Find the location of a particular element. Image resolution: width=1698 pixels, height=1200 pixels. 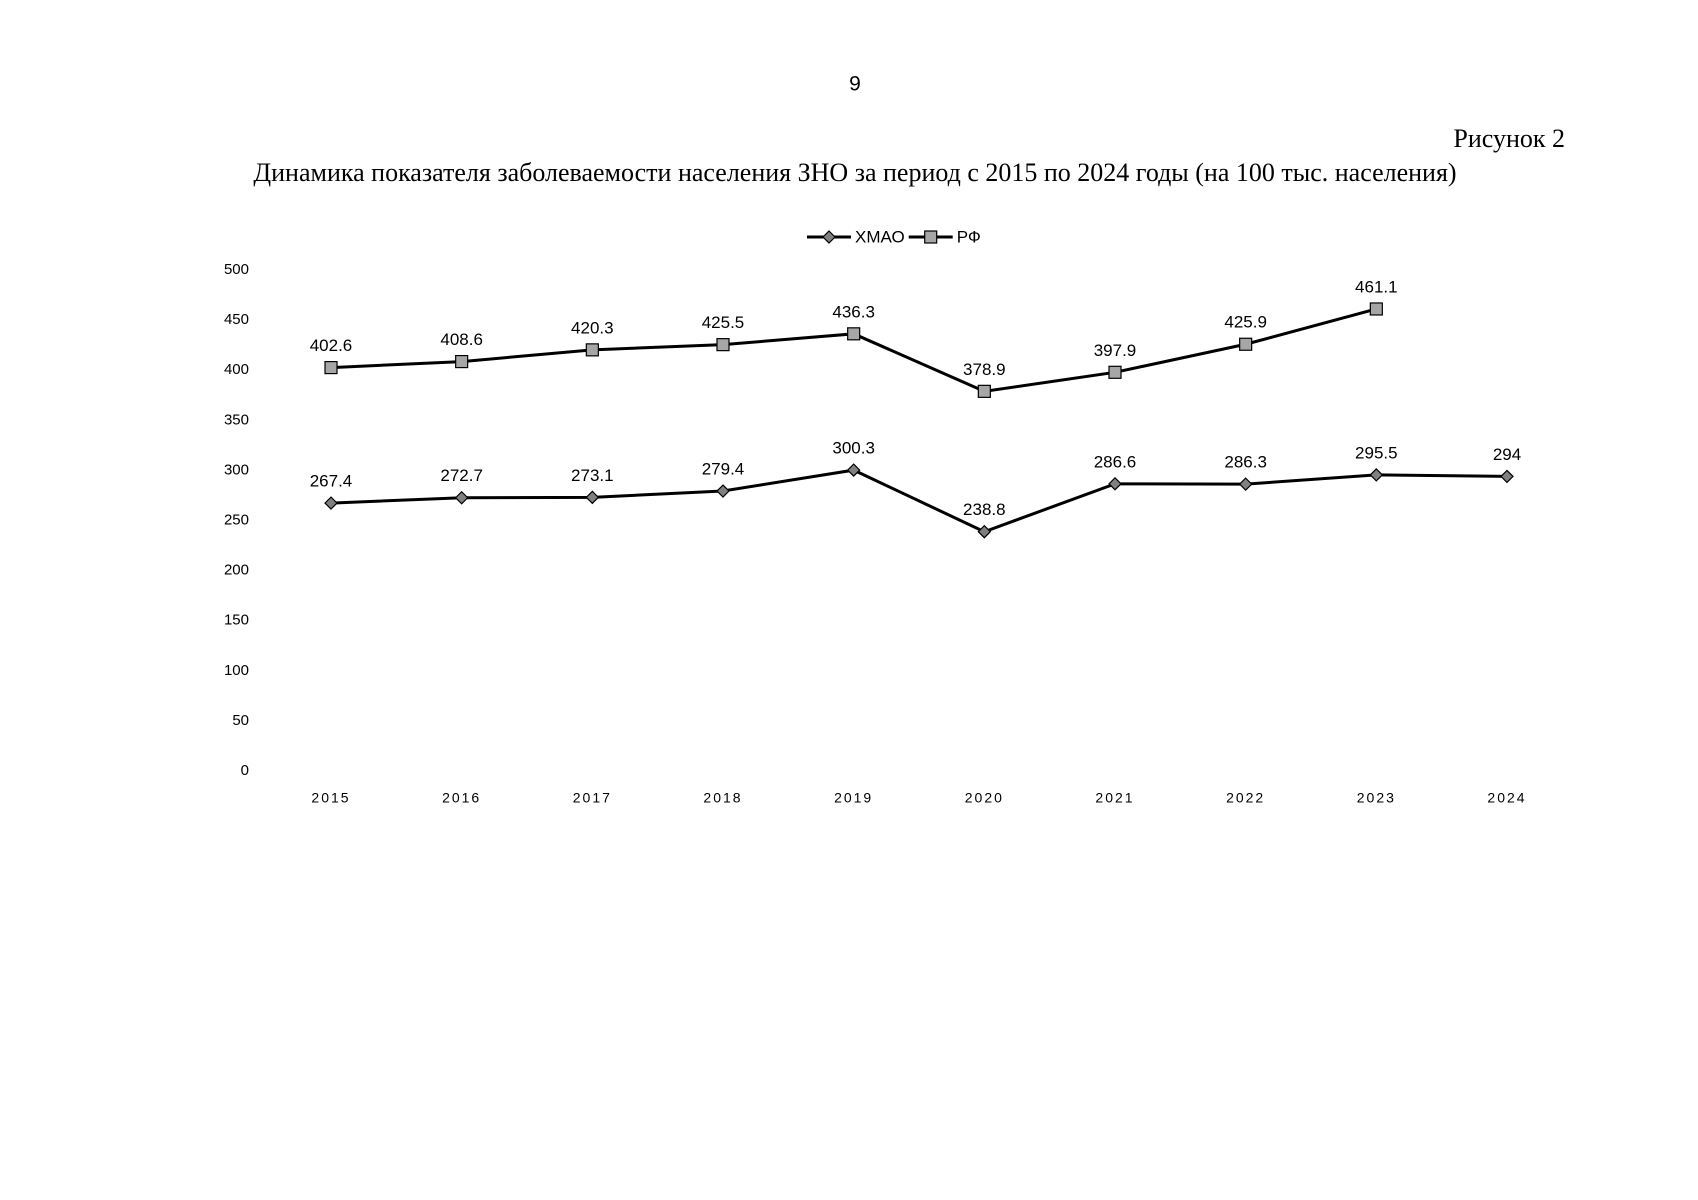

x-tick-label: 2022 is located at coordinates (1245, 798).